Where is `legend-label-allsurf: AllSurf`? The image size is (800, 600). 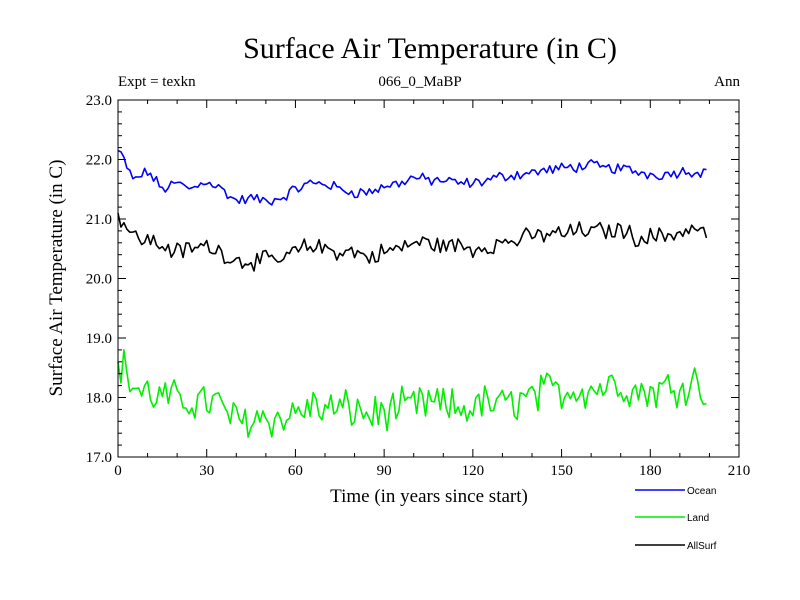
legend-label-allsurf: AllSurf is located at coordinates (702, 546).